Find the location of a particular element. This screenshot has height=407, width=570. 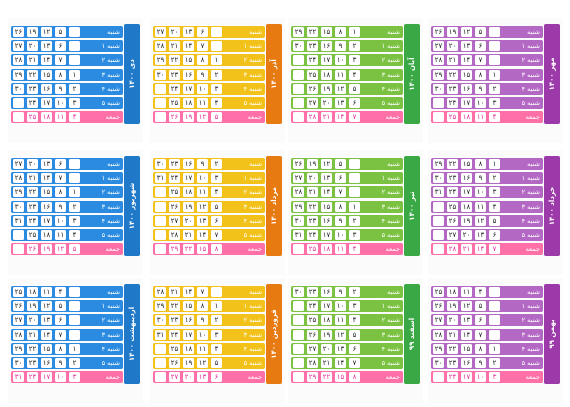

day-row: ۲۶ ۱۹ ۱۲ ۵ شنبه is located at coordinates (67, 32).